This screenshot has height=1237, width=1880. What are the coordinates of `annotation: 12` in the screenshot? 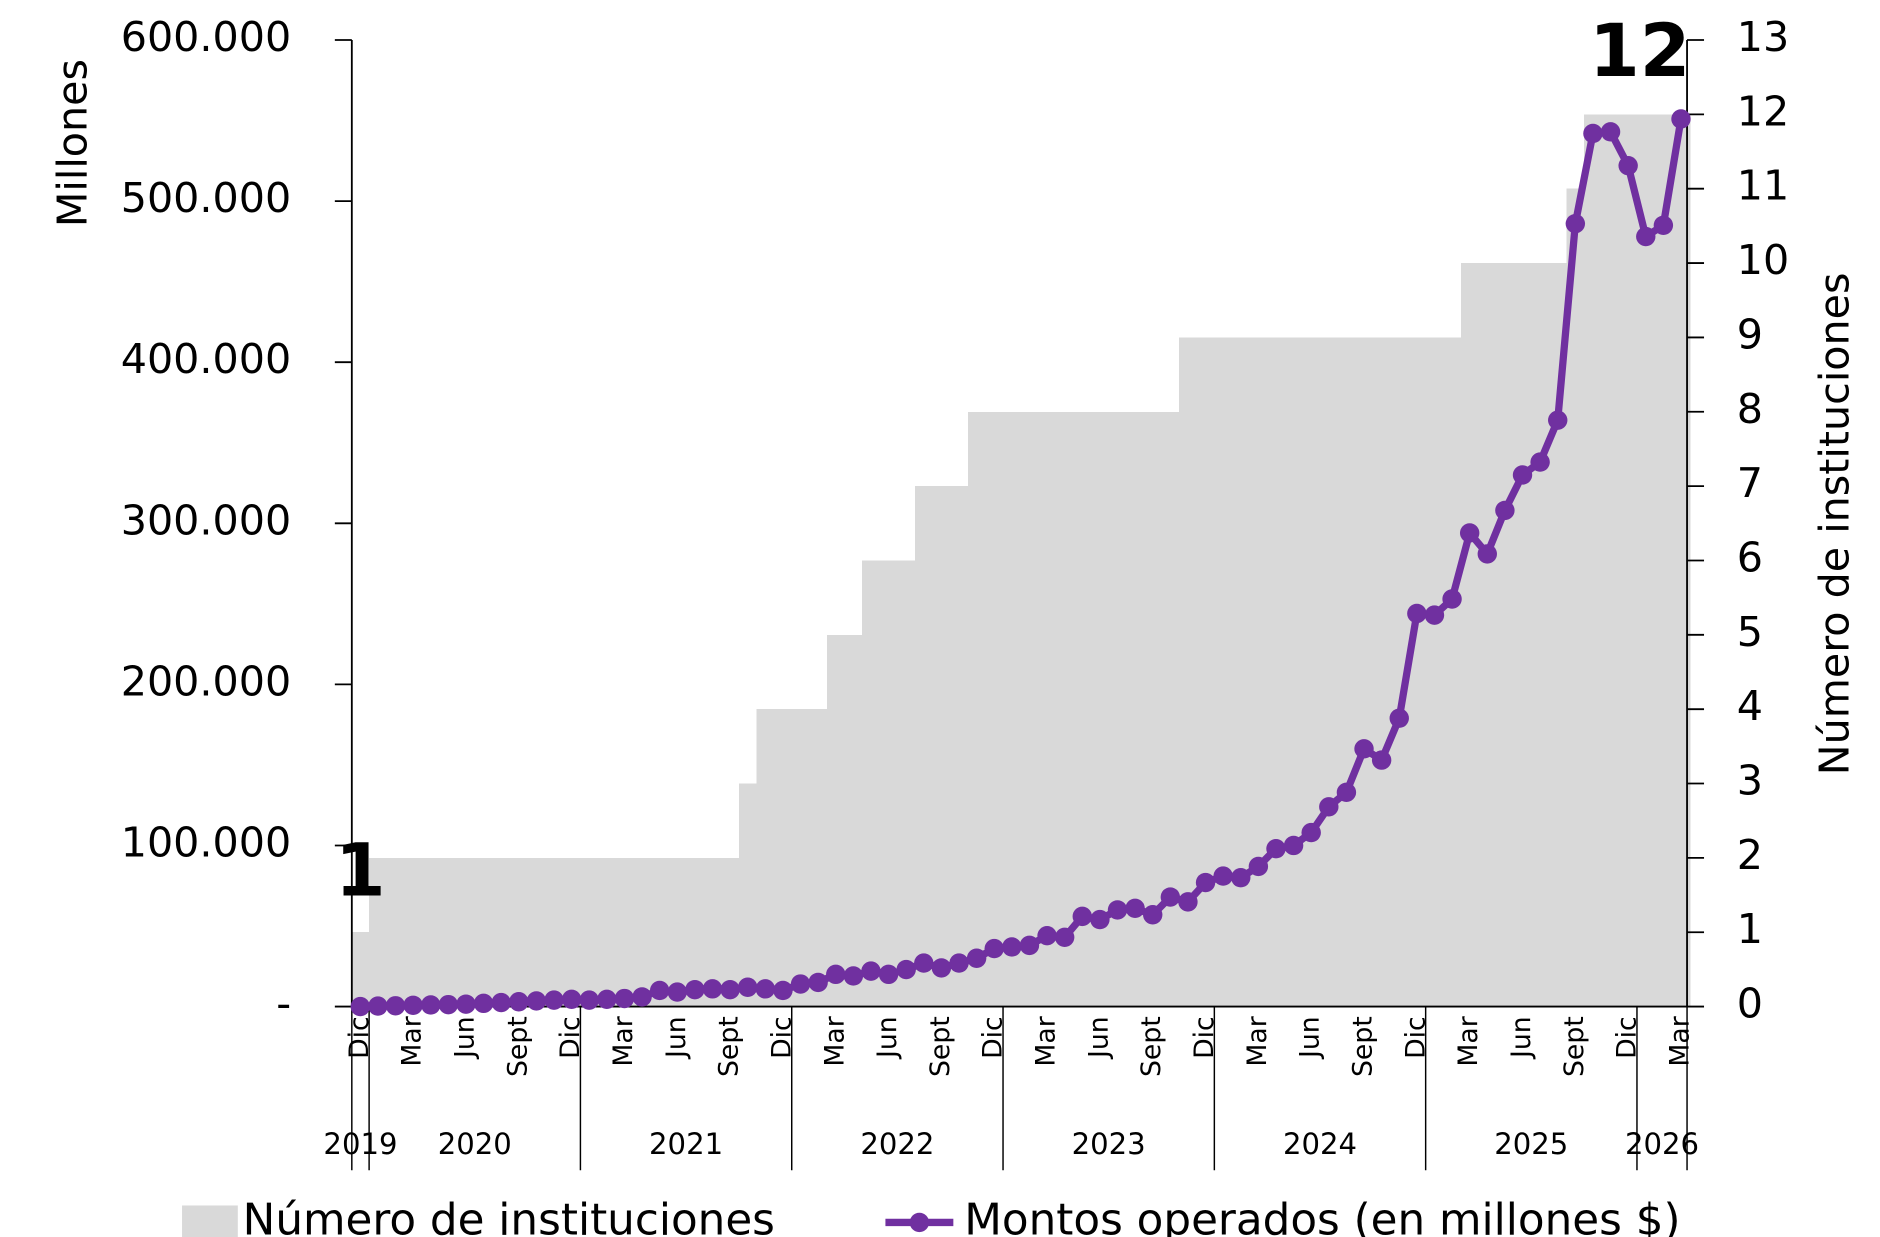 It's located at (1639, 51).